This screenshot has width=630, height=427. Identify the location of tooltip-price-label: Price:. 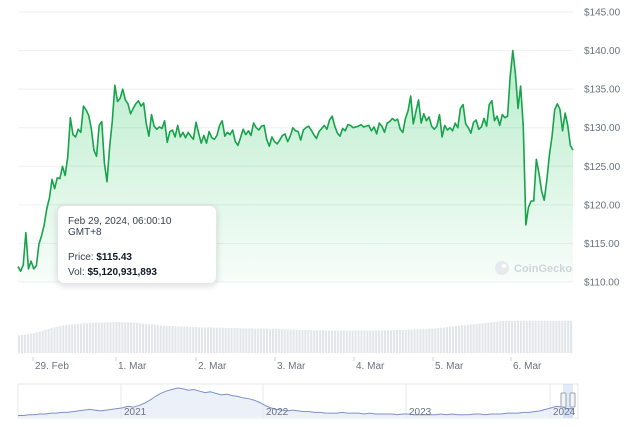
(81, 257).